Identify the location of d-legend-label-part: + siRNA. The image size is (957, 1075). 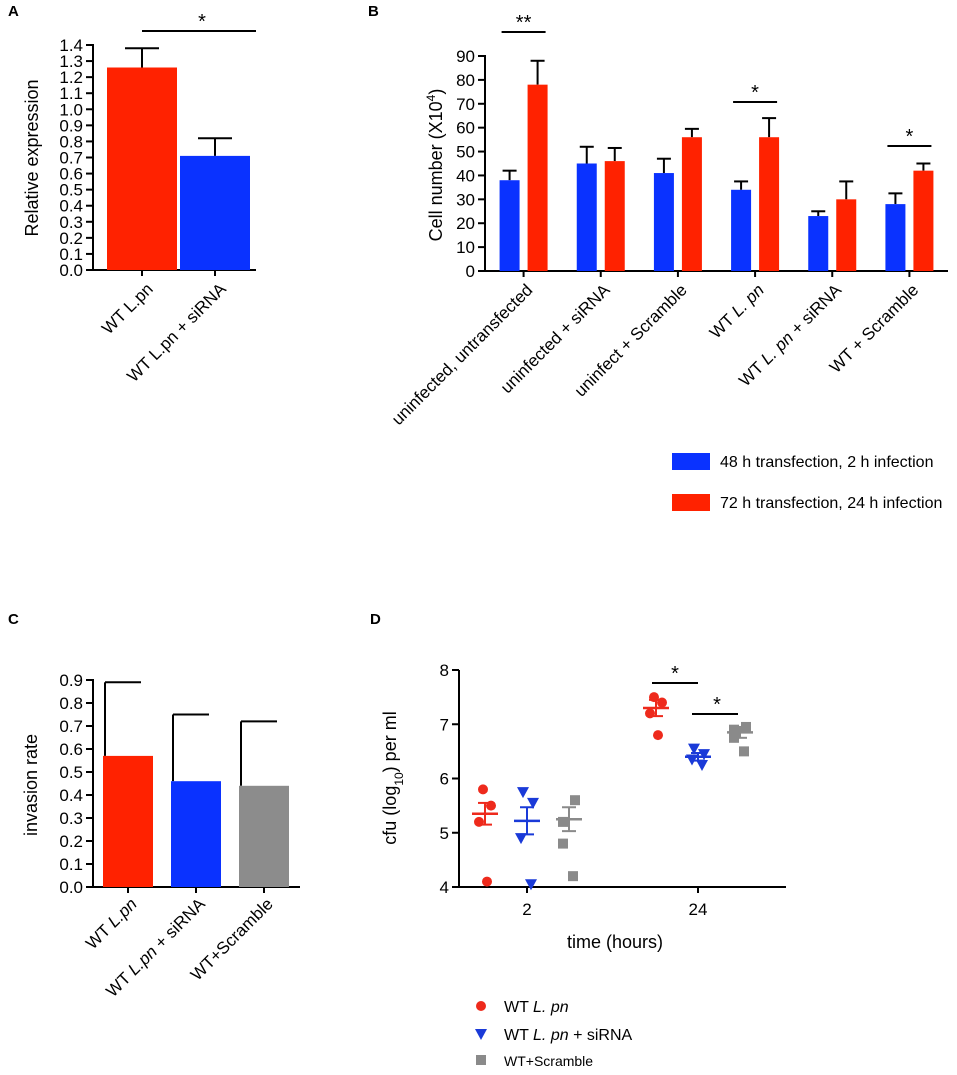
(601, 1035).